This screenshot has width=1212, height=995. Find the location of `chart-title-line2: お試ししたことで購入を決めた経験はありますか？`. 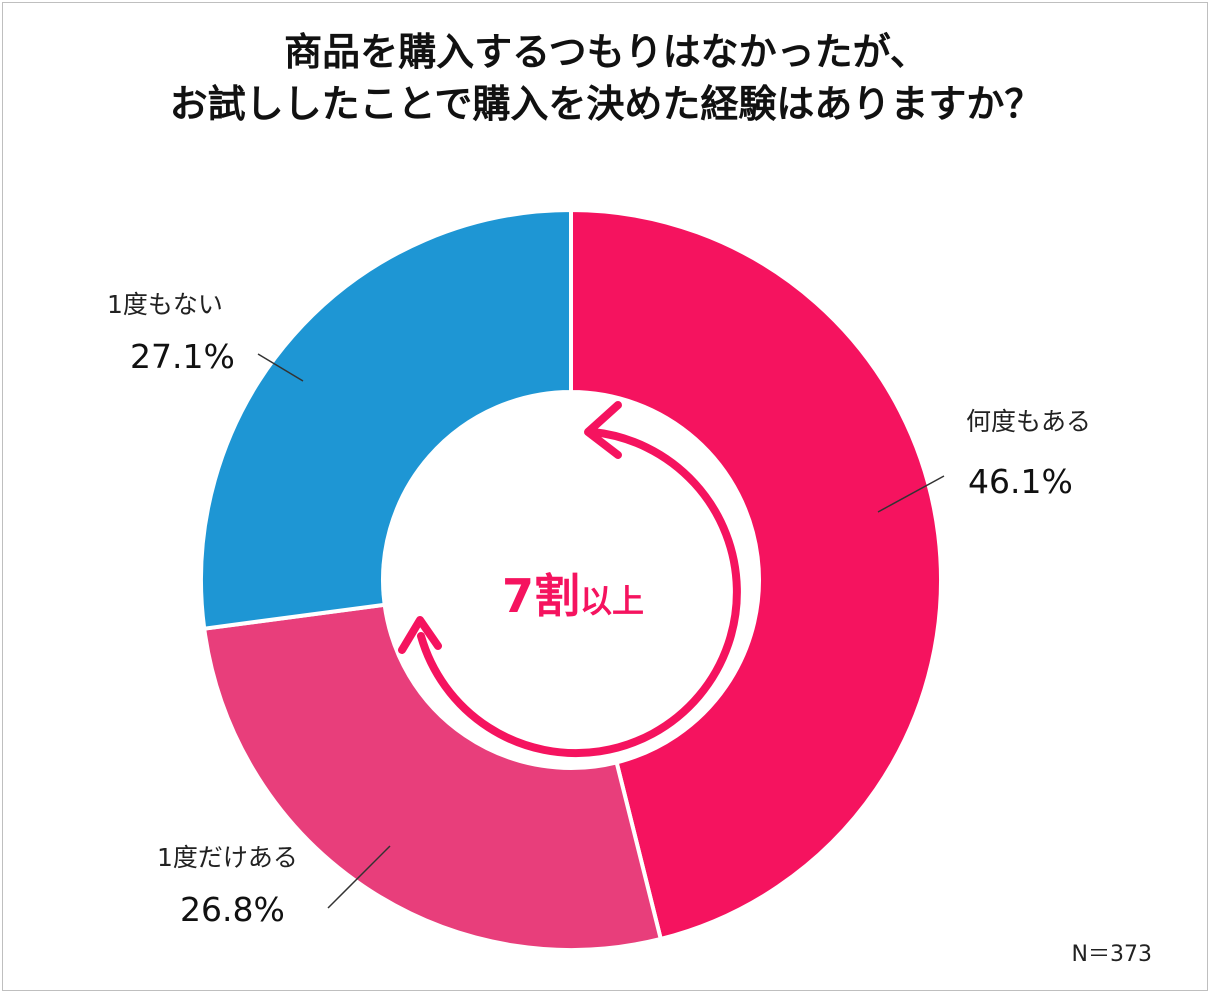

chart-title-line2: お試ししたことで購入を決めた経験はありますか？ is located at coordinates (606, 104).